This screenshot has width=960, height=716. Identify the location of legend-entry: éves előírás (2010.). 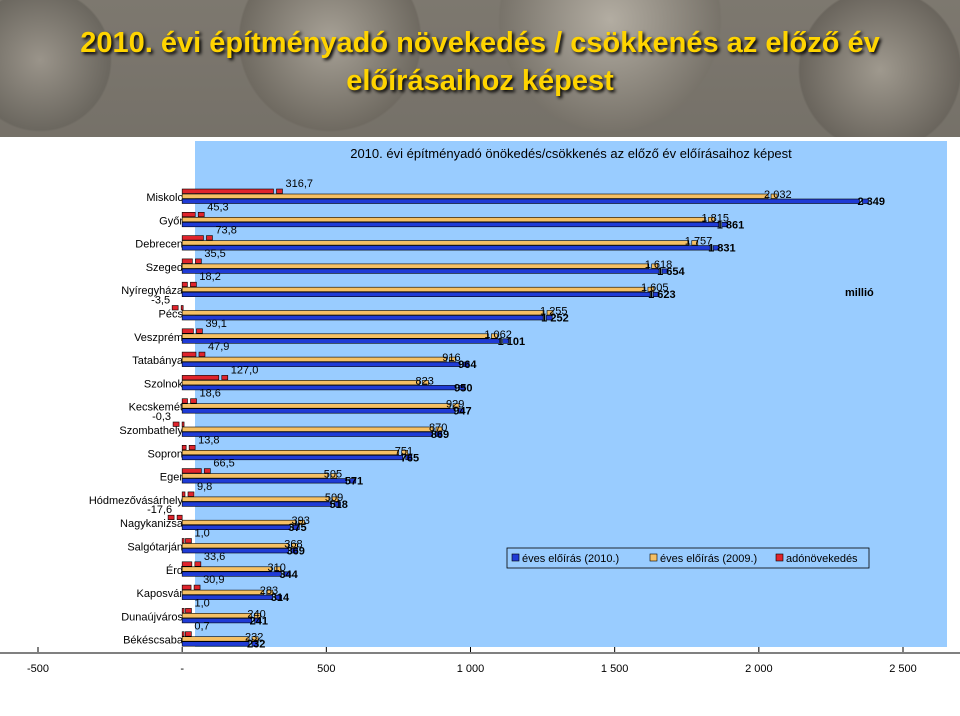
(570, 559).